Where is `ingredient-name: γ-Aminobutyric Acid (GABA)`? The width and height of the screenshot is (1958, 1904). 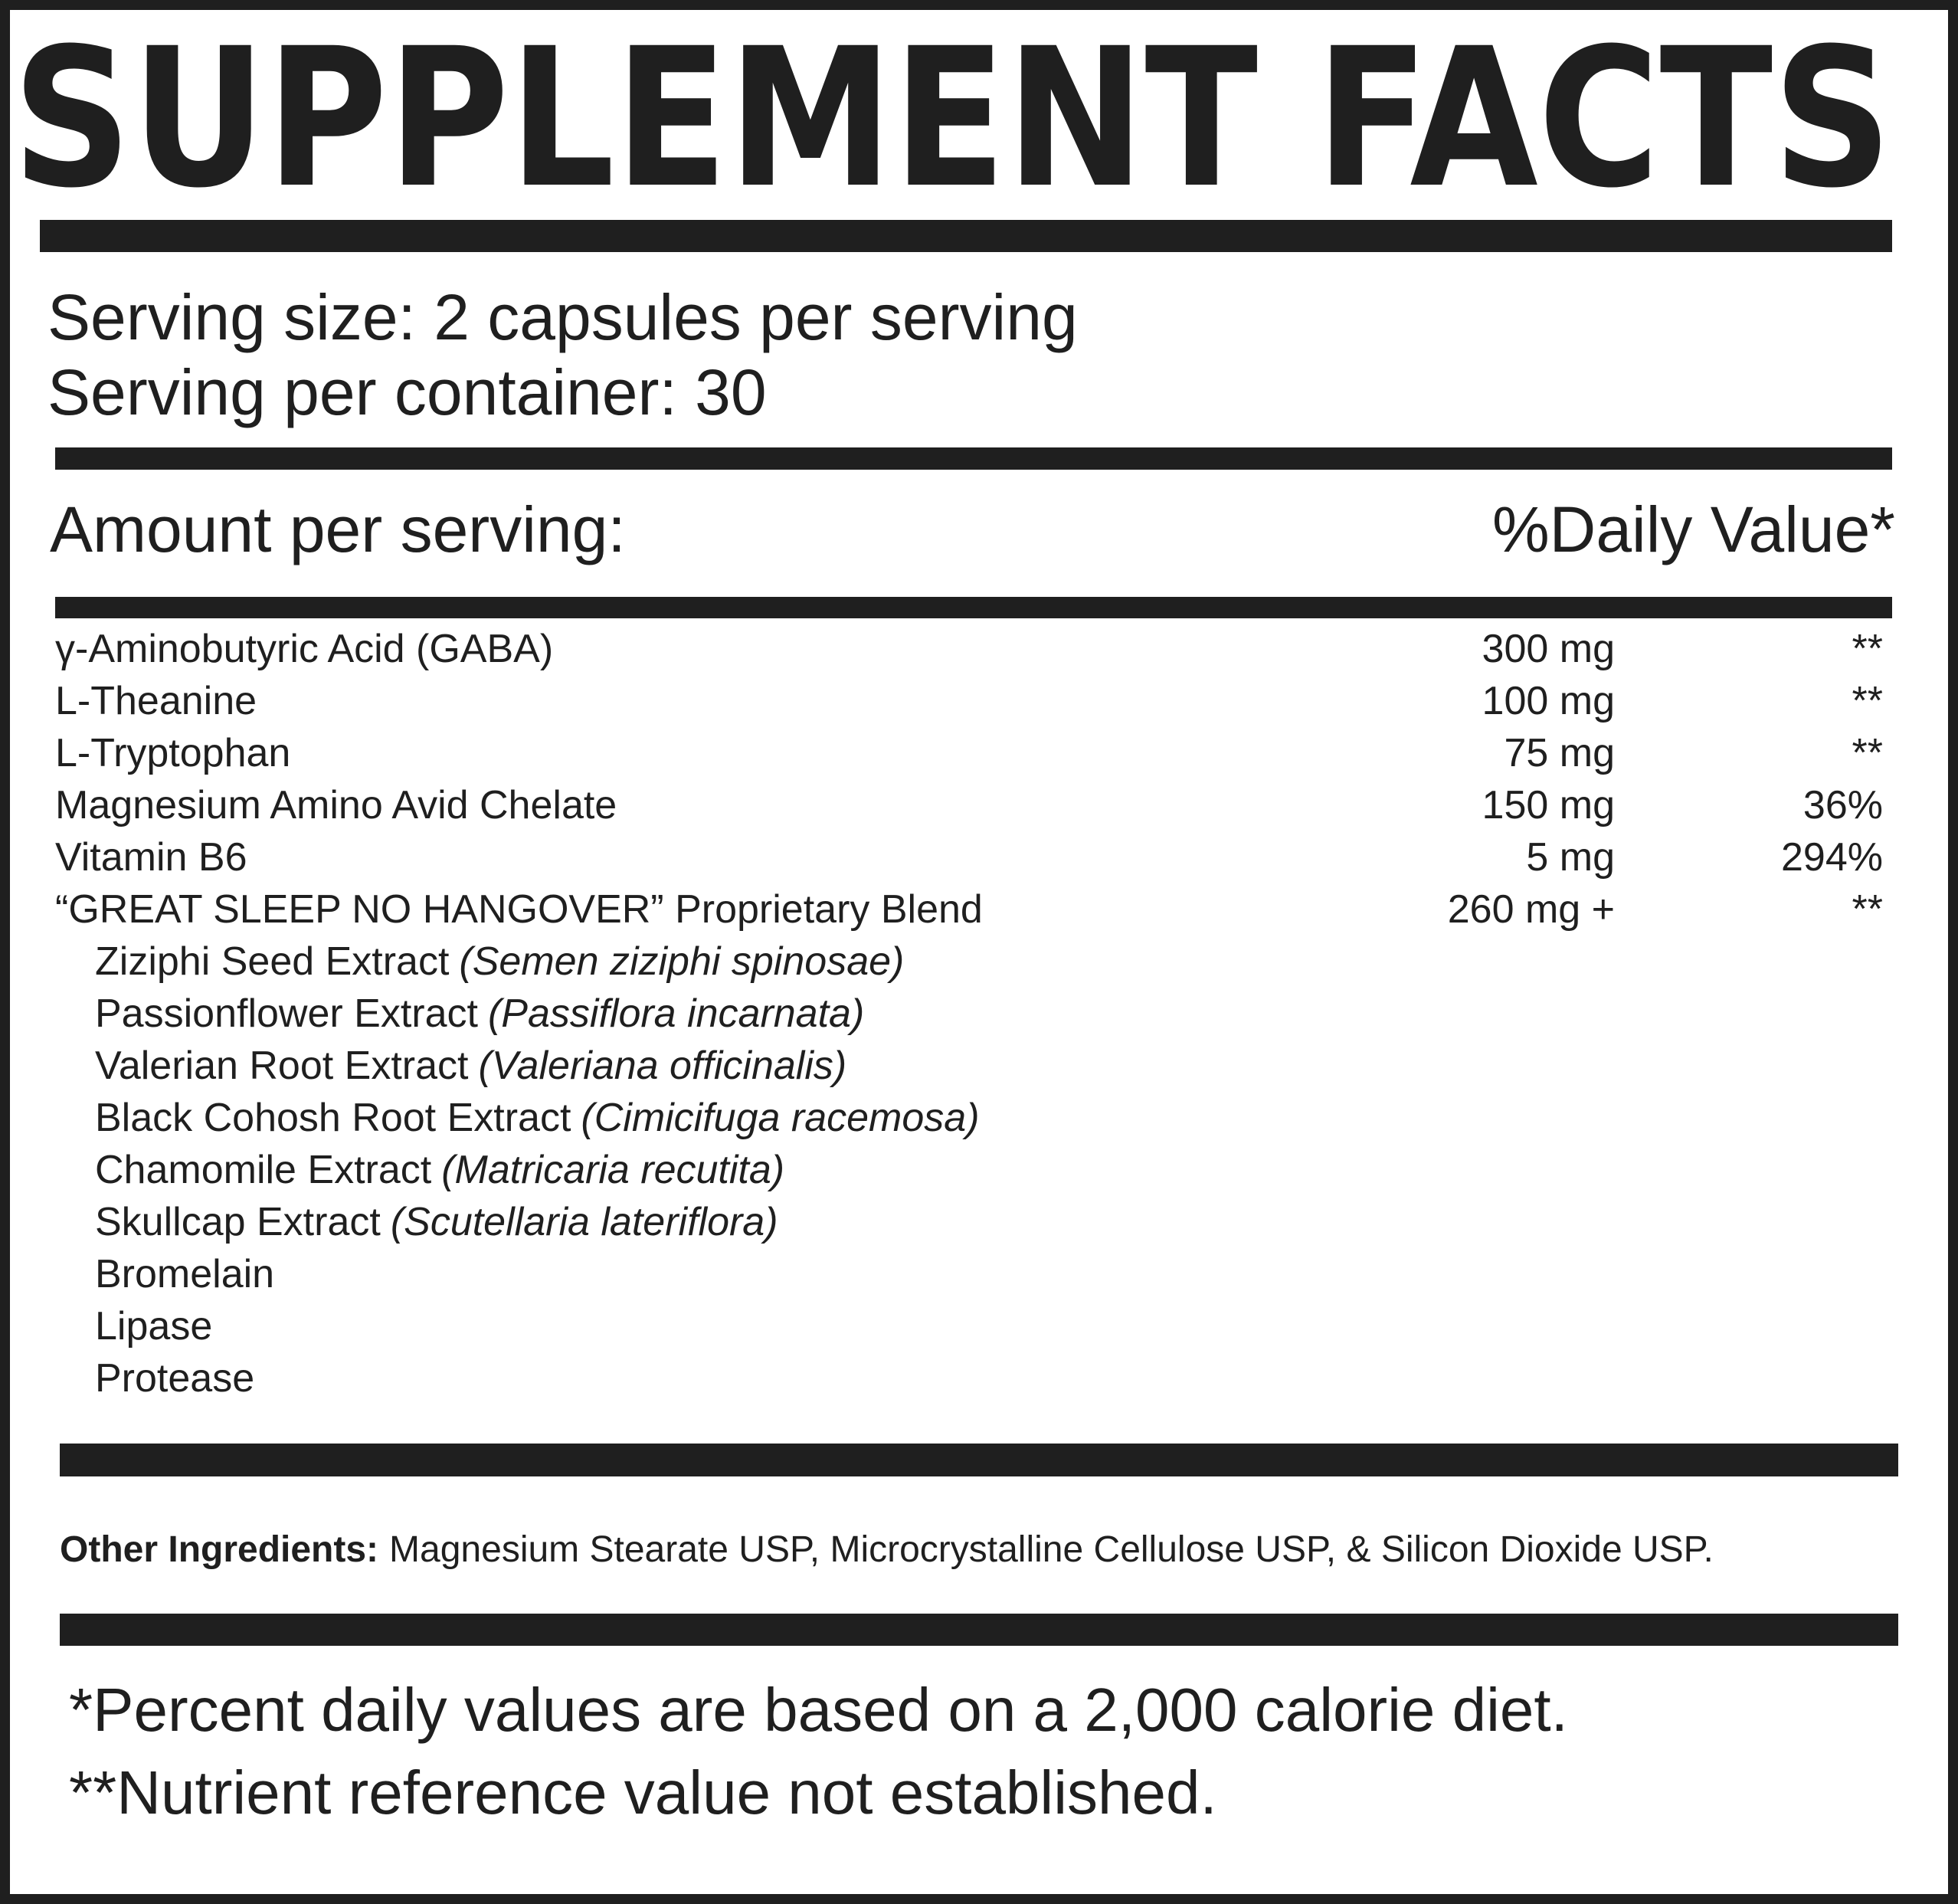 ingredient-name: γ-Aminobutyric Acid (GABA) is located at coordinates (304, 649).